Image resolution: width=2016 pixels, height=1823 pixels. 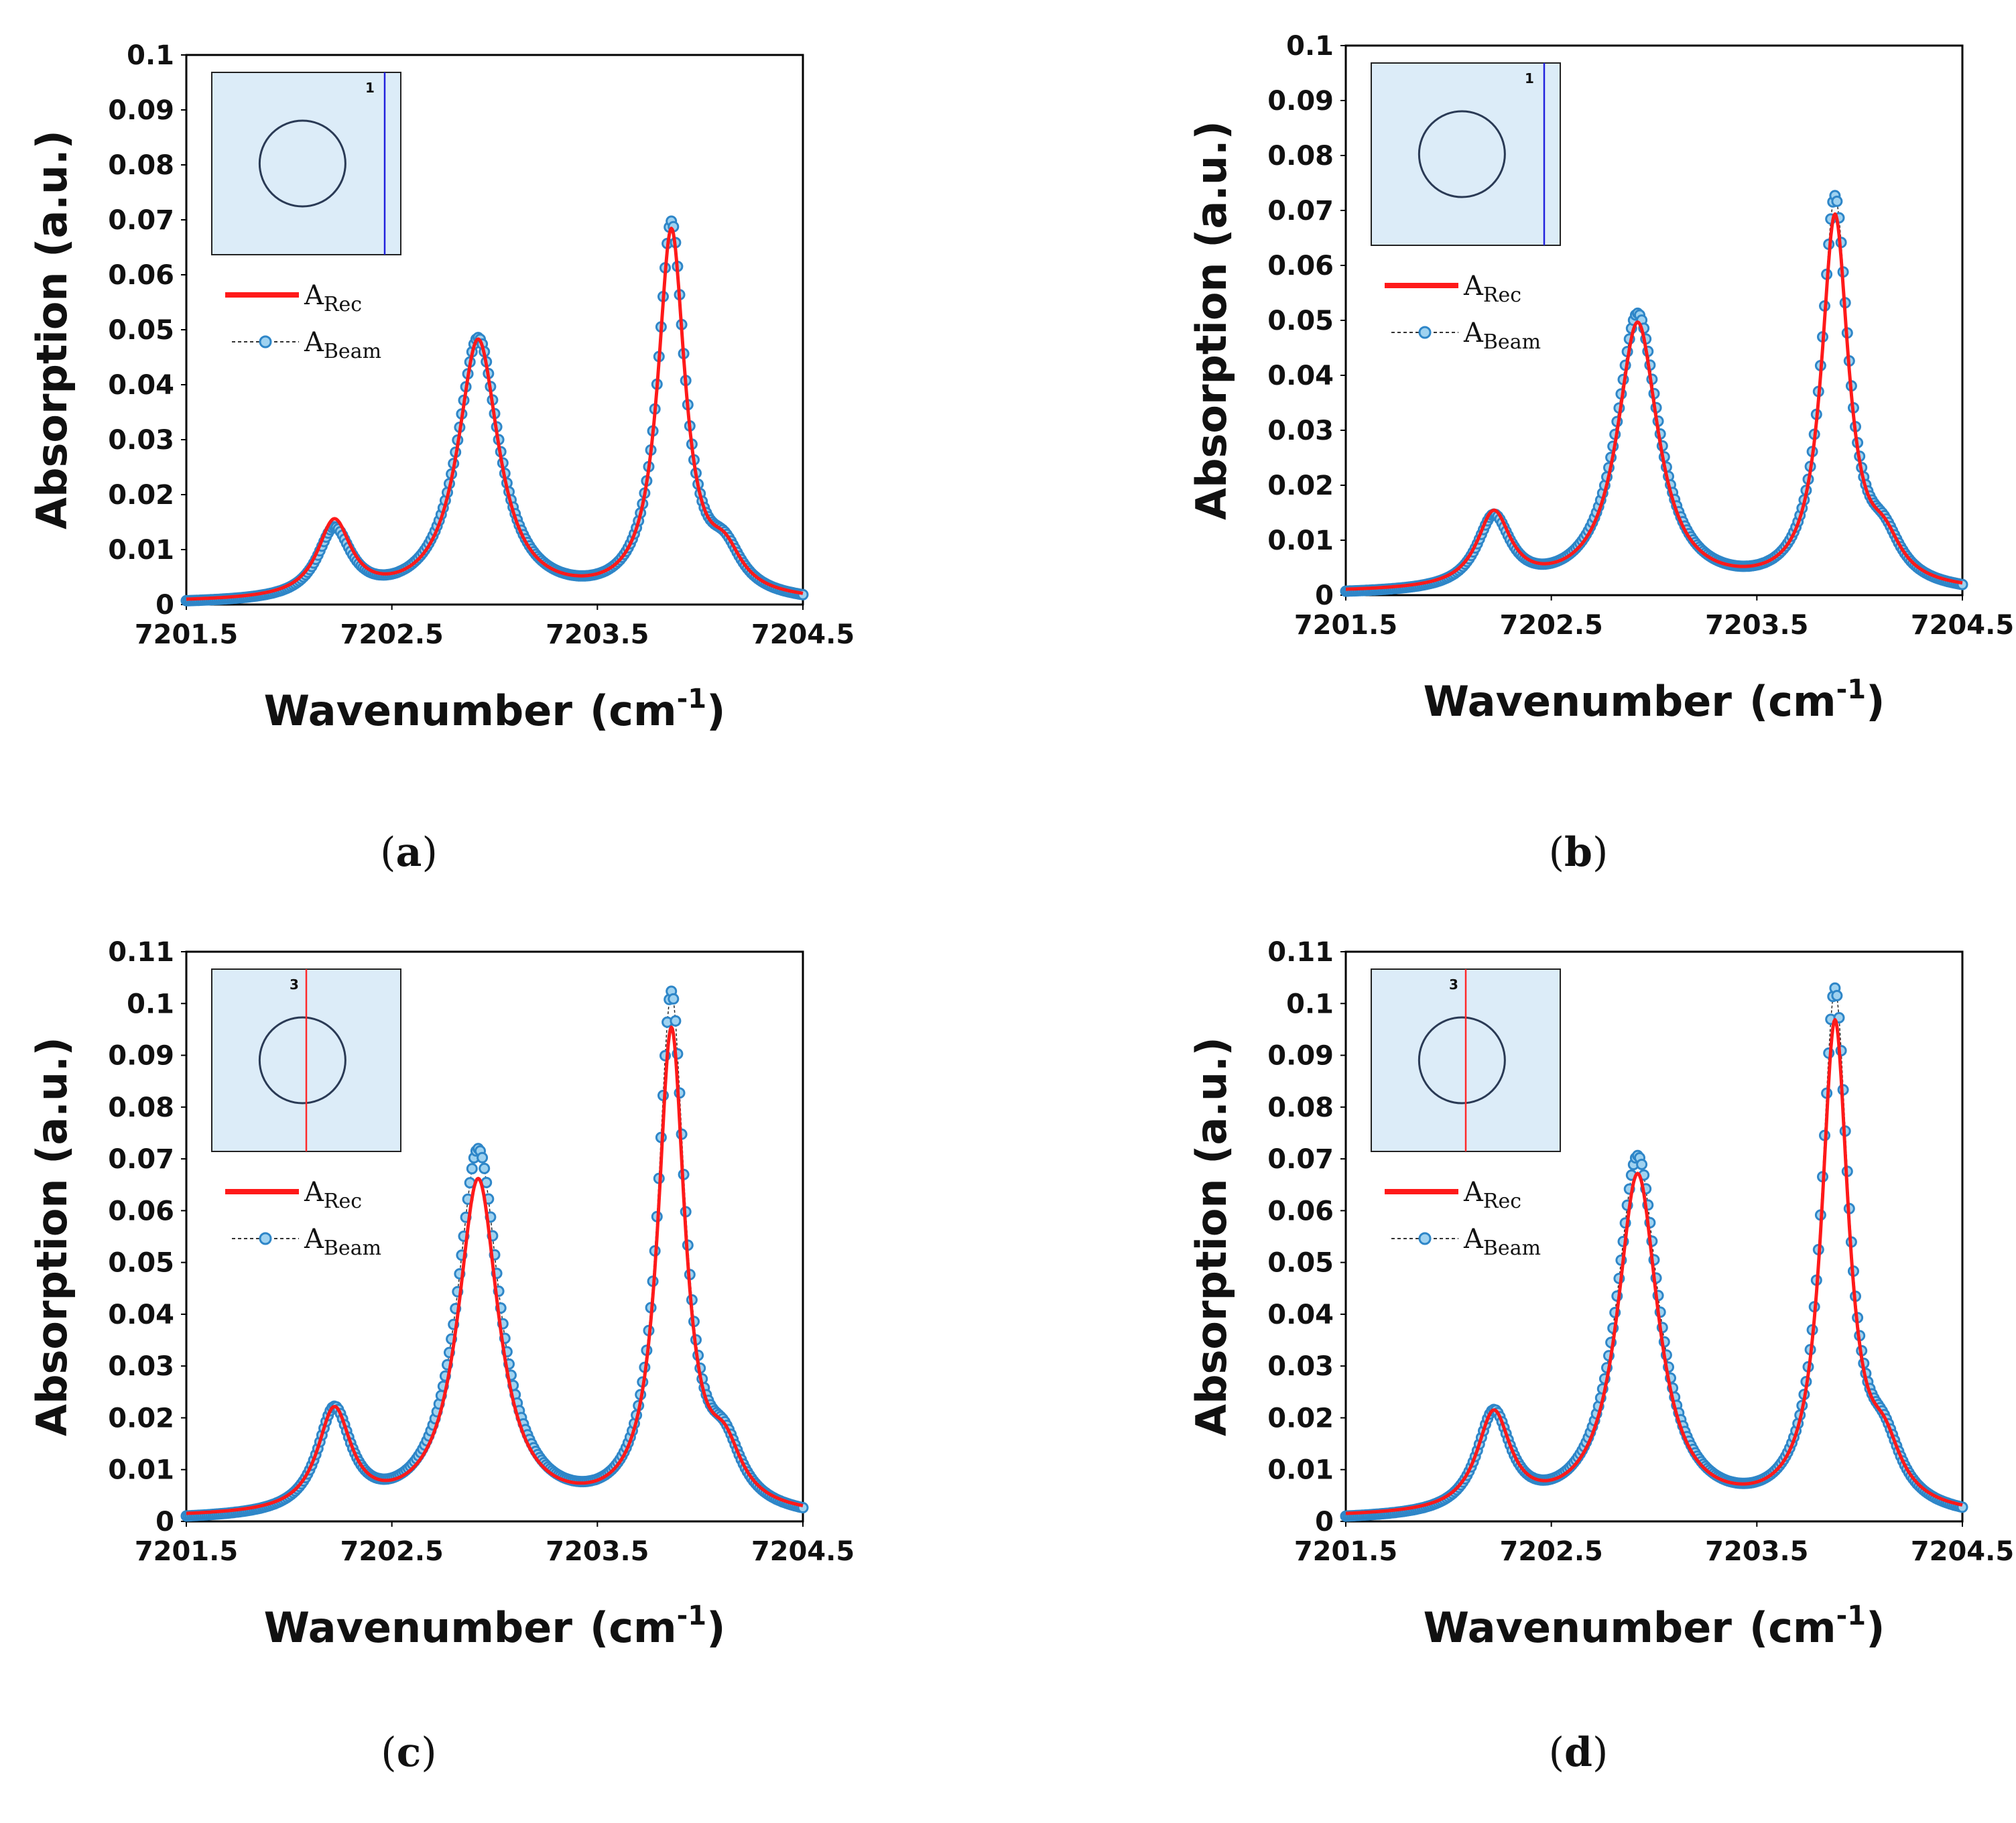 I want to click on inset-schematic: 1, so click(x=306, y=163).